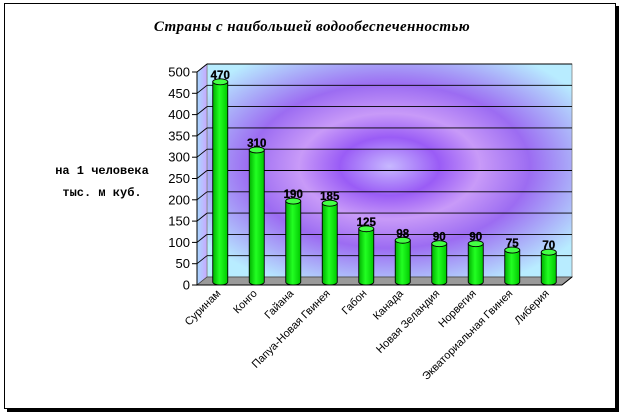  What do you see at coordinates (179, 157) in the screenshot?
I see `y-tick-label: 300` at bounding box center [179, 157].